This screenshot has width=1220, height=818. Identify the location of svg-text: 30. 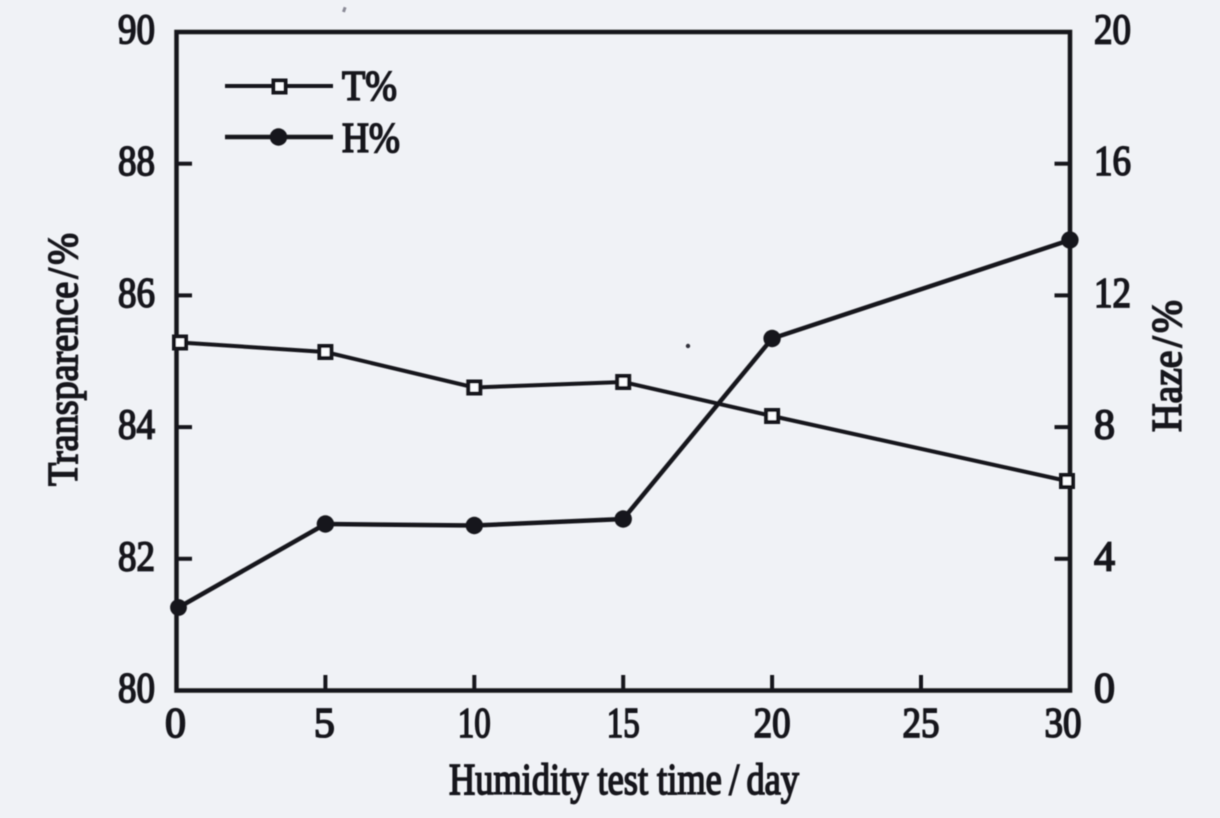
(1063, 724).